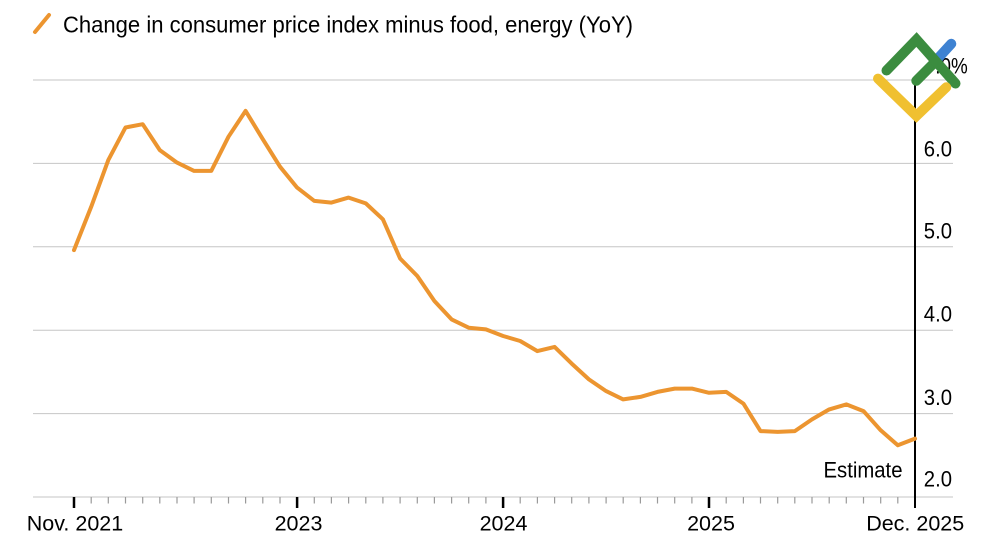 This screenshot has height=545, width=1000. What do you see at coordinates (938, 148) in the screenshot?
I see `svg-text: 6.0` at bounding box center [938, 148].